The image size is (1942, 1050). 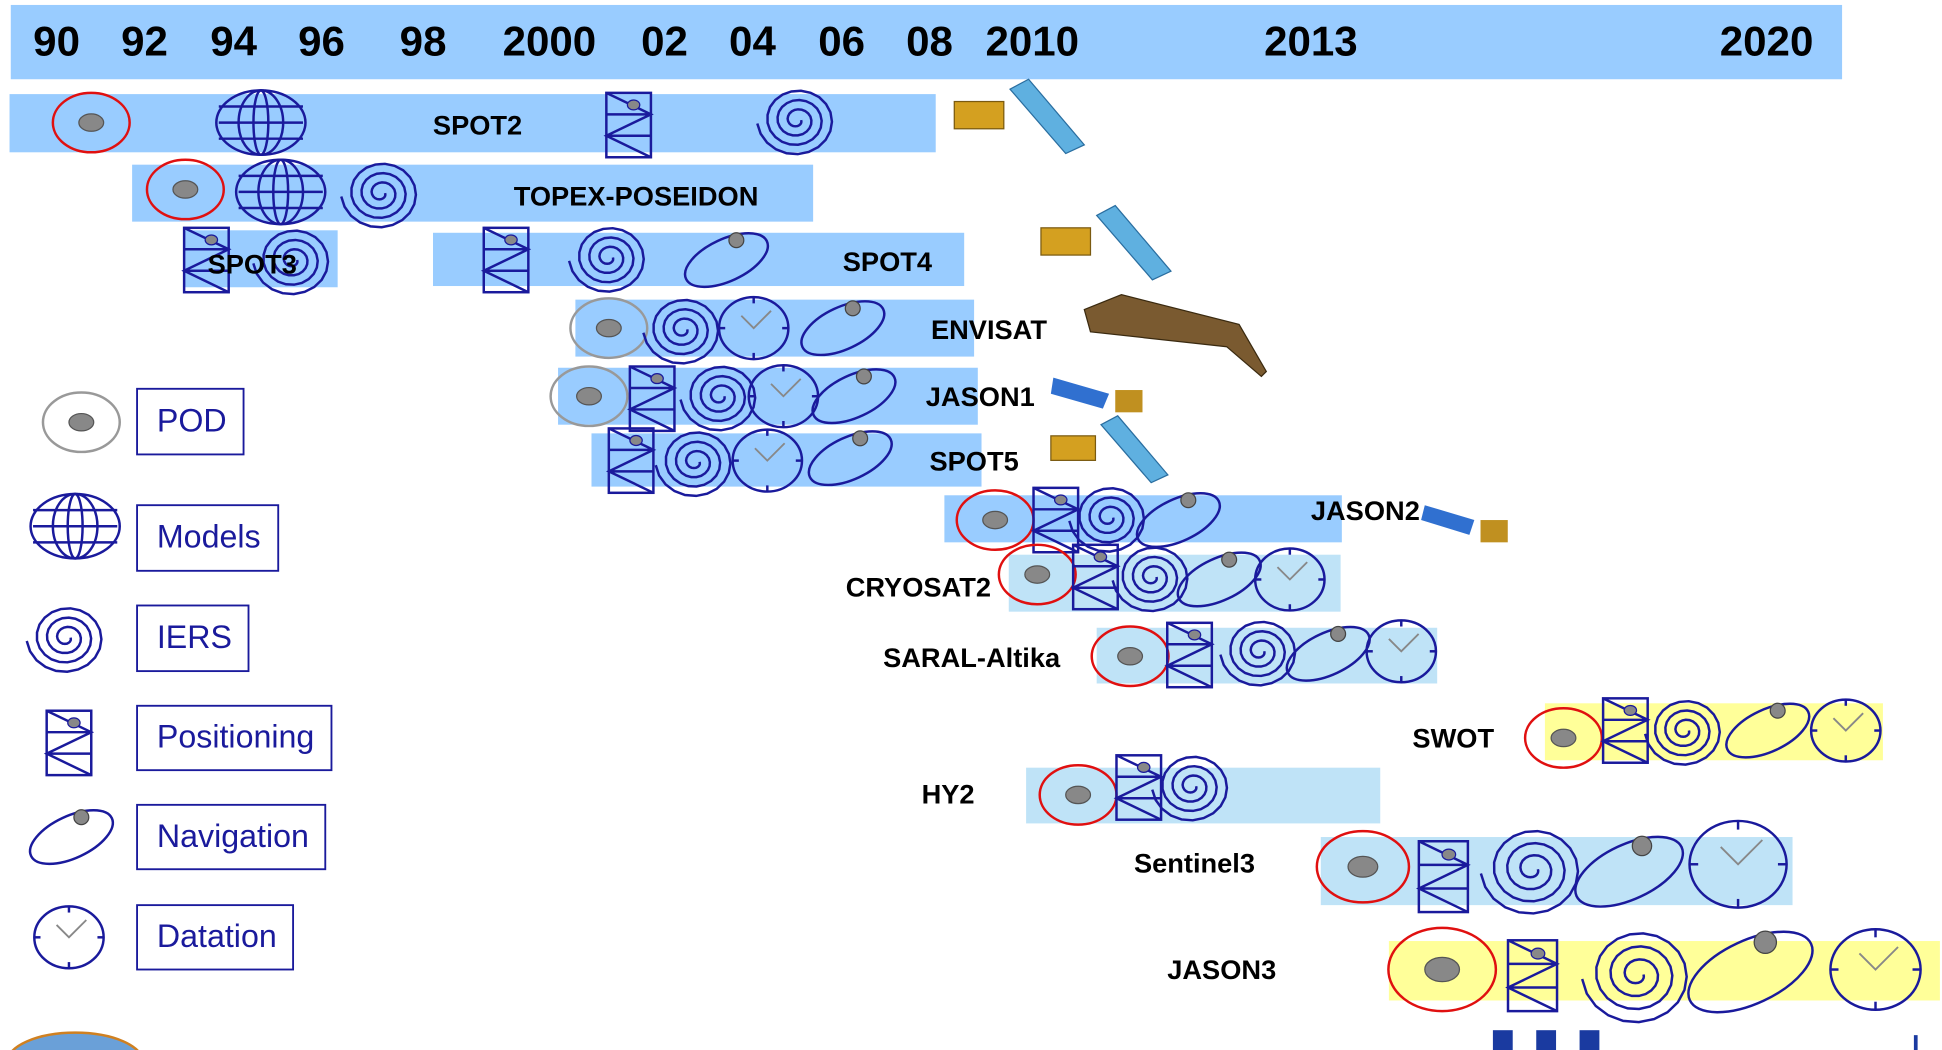 What do you see at coordinates (929, 41) in the screenshot?
I see `year-label: 08` at bounding box center [929, 41].